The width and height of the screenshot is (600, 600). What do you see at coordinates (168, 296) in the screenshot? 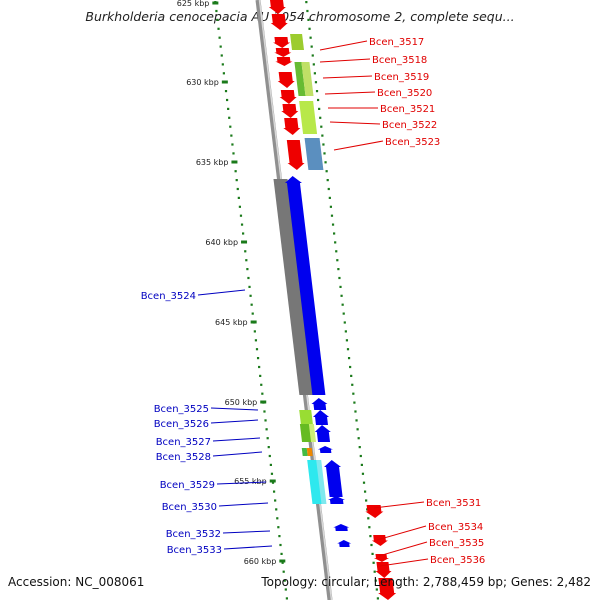
I see `reverse-gene-label: Bcen_3524` at bounding box center [168, 296].